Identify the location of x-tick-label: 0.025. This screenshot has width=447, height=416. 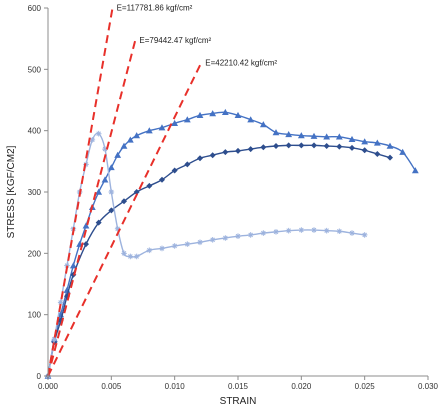
(365, 386).